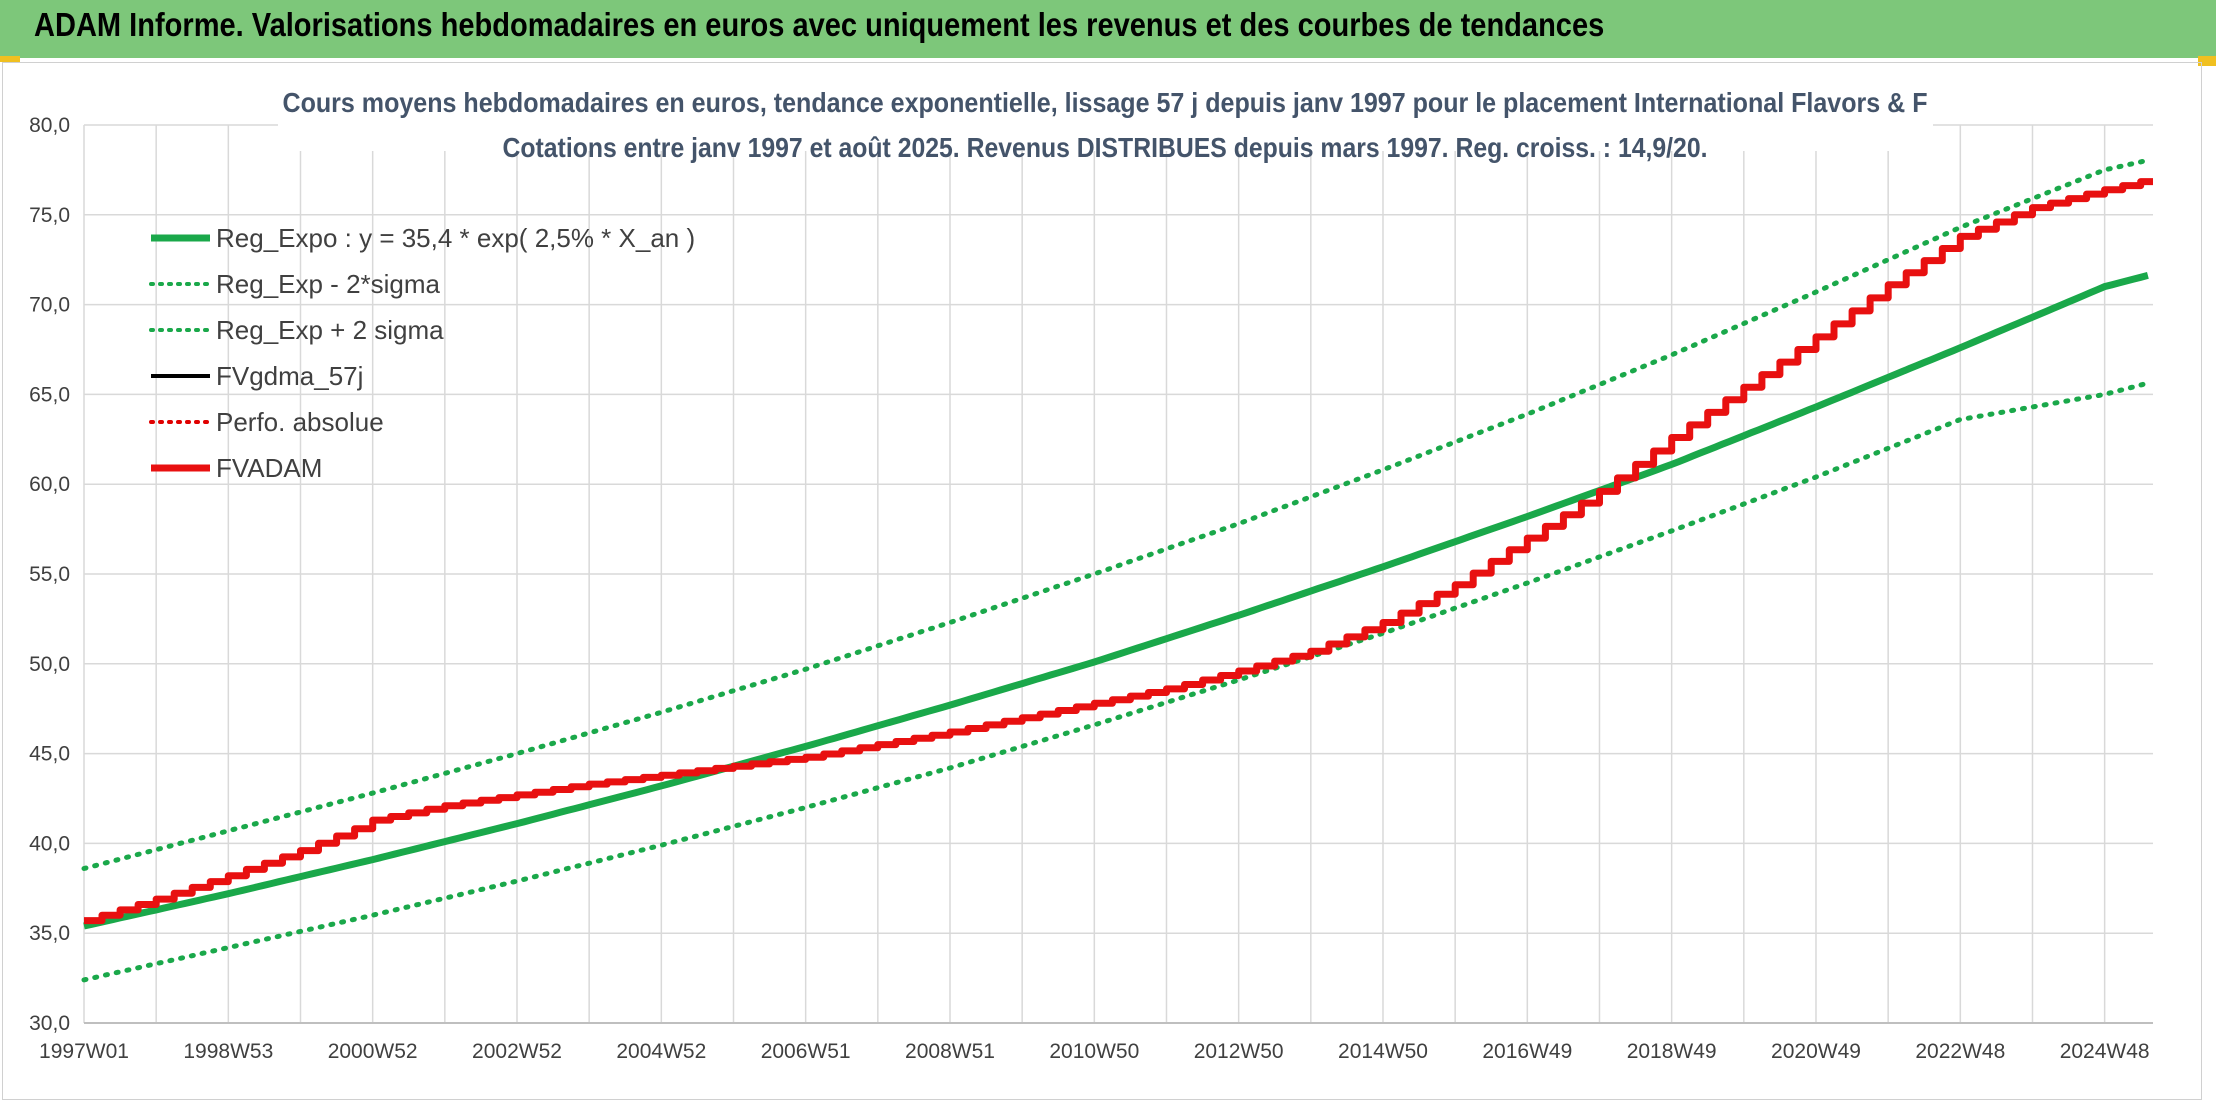 Image resolution: width=2216 pixels, height=1106 pixels. What do you see at coordinates (661, 1051) in the screenshot?
I see `x-tick-label: 2004W52` at bounding box center [661, 1051].